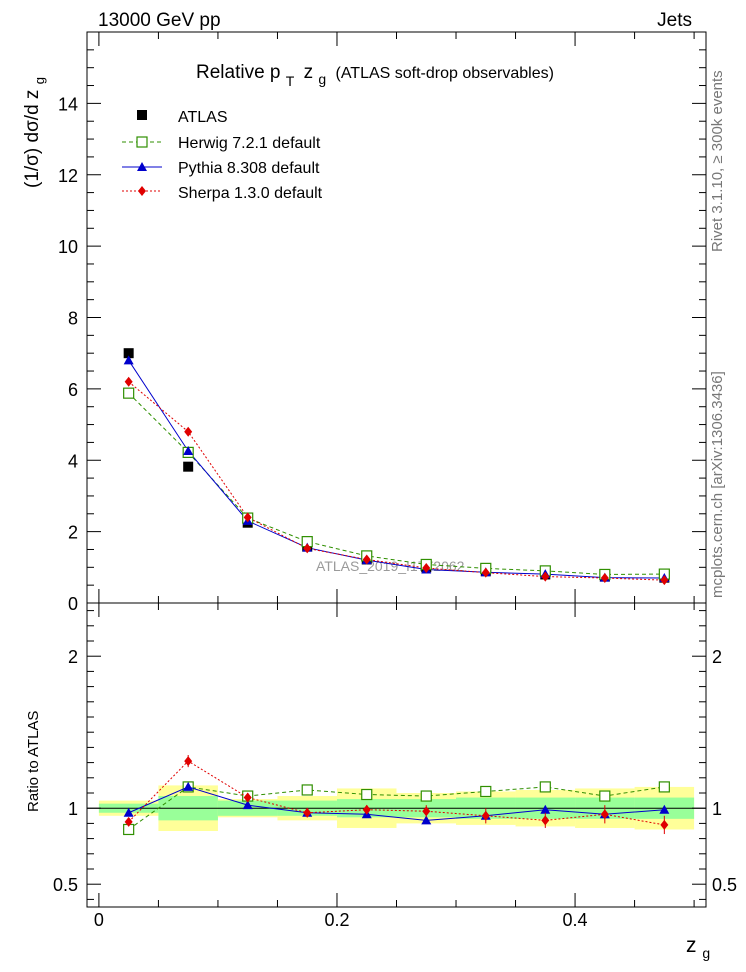 This screenshot has width=746, height=972. Describe the element at coordinates (249, 168) in the screenshot. I see `legend-label-pythia: Pythia 8.308 default` at that location.